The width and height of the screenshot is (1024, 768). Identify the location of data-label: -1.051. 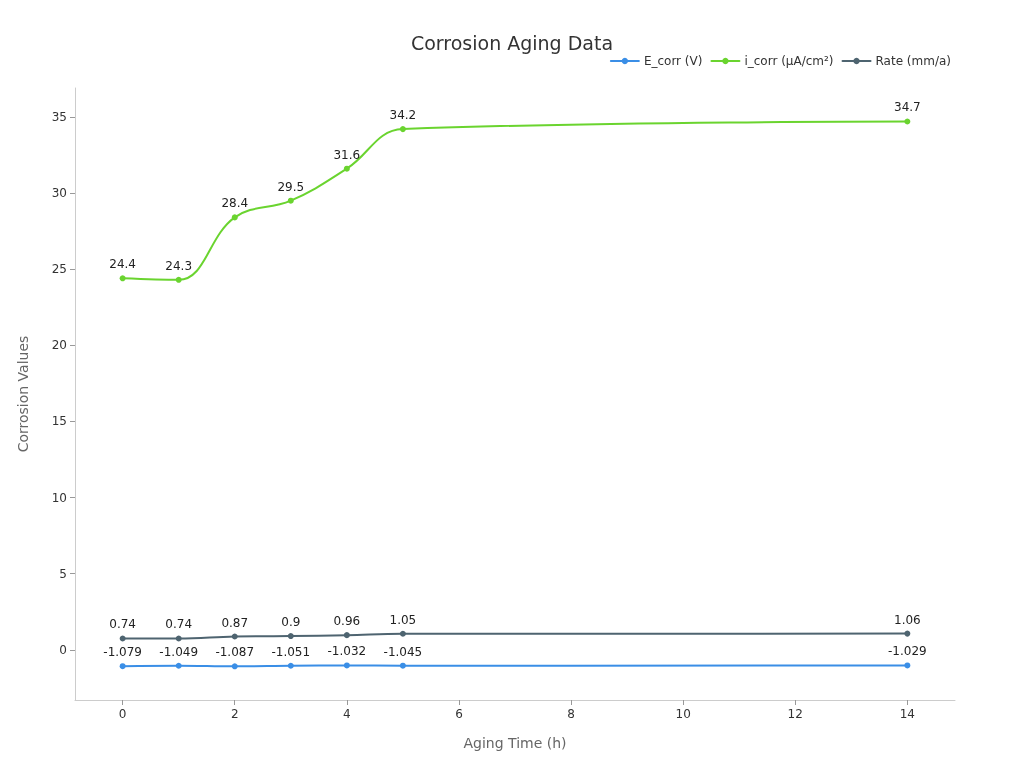
(291, 651).